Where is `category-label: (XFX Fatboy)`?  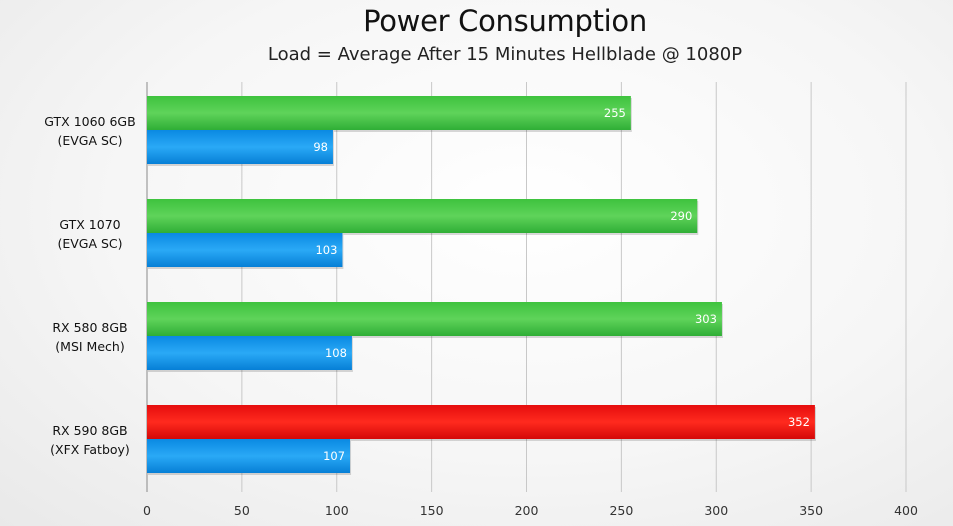
category-label: (XFX Fatboy) is located at coordinates (90, 449).